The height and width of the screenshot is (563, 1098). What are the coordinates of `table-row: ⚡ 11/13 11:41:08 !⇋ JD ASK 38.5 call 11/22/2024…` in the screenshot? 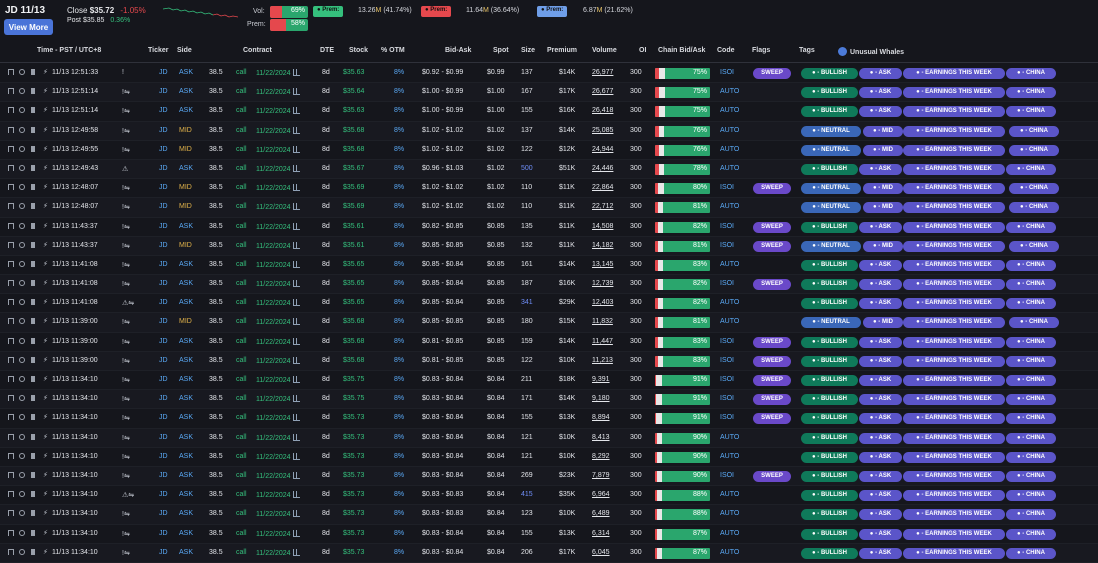 It's located at (549, 266).